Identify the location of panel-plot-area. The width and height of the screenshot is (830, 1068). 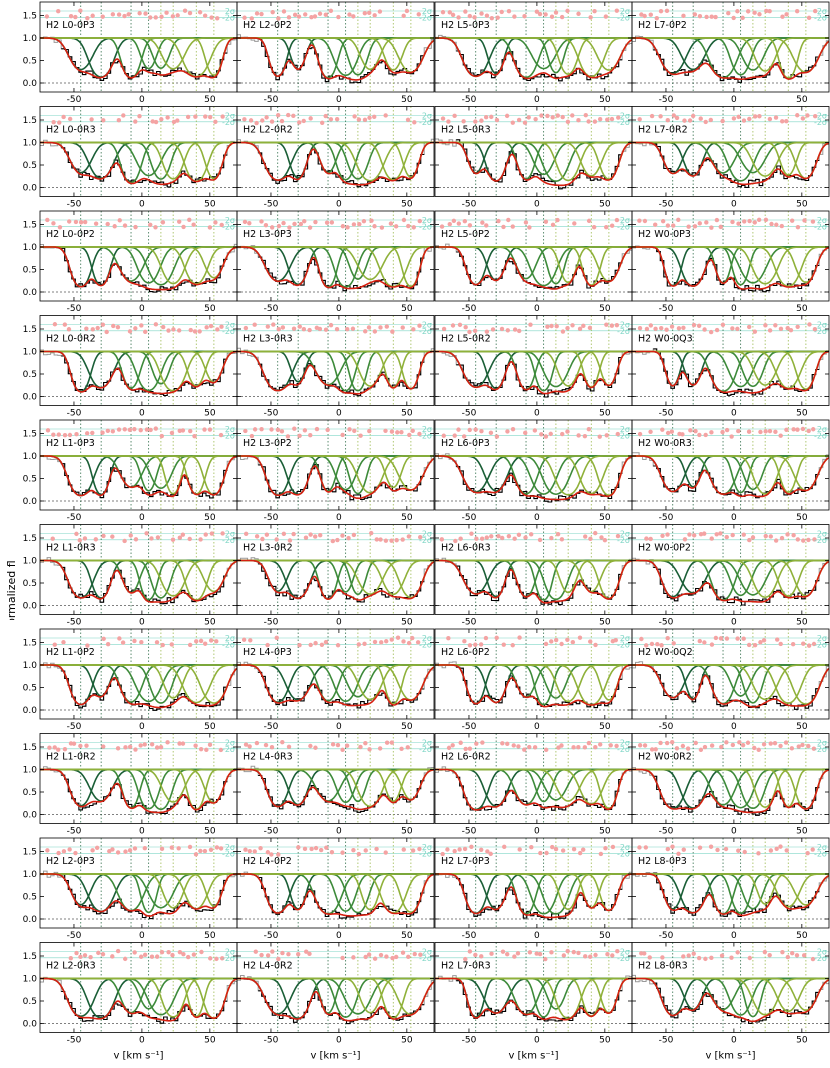
(533, 778).